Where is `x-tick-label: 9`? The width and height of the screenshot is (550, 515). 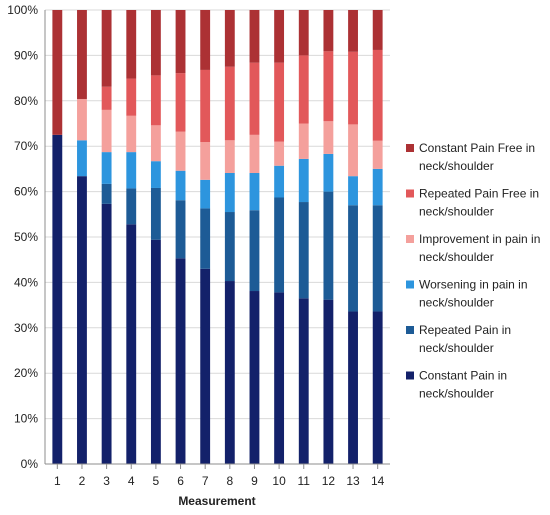
x-tick-label: 9 is located at coordinates (254, 481).